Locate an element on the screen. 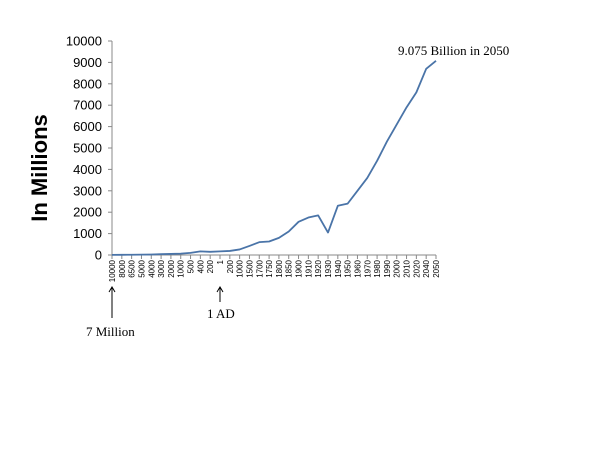 The height and width of the screenshot is (450, 600). x-tick-label: 1930 is located at coordinates (328, 268).